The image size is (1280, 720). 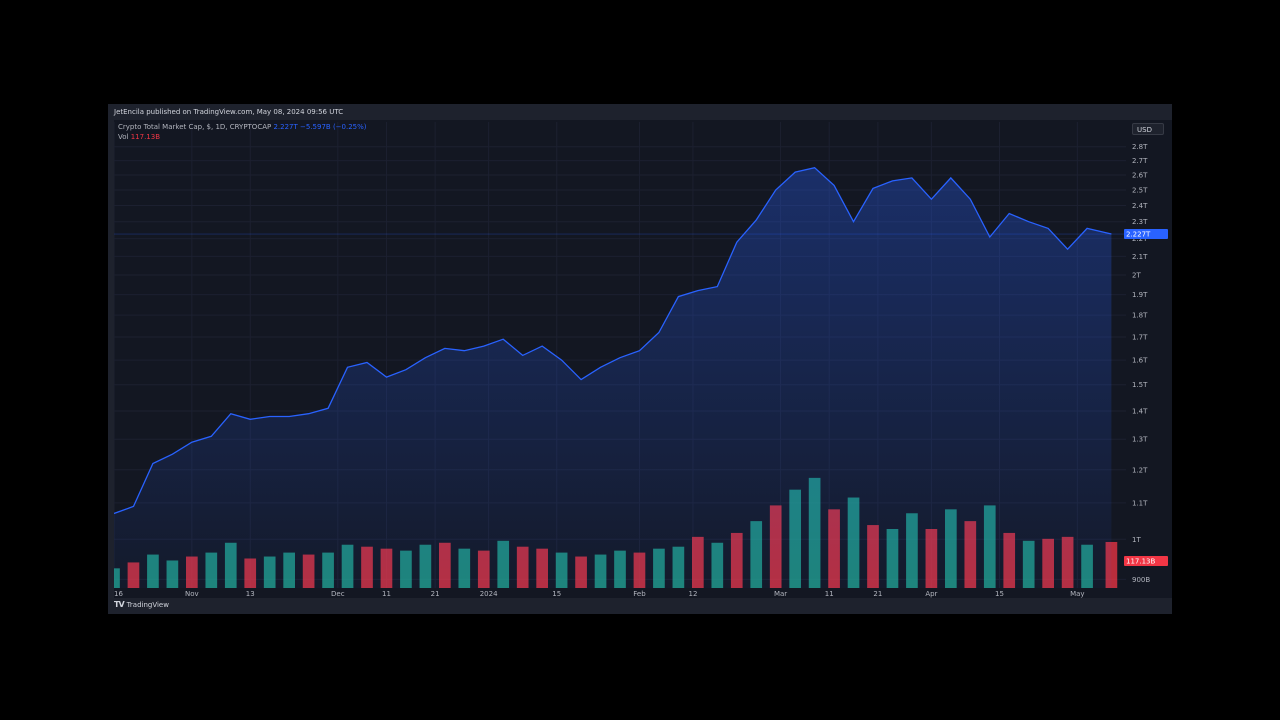 I want to click on footer: TV TradingView, so click(x=141, y=604).